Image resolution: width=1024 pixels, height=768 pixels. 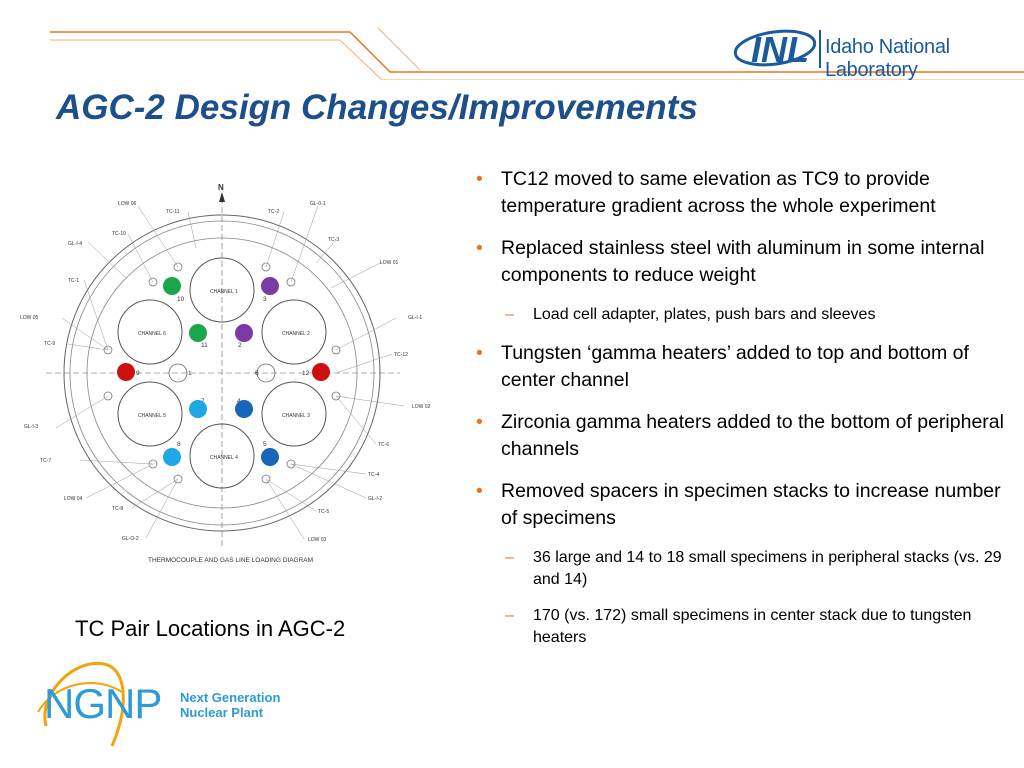 I want to click on diagram-label: GL-0-1, so click(x=318, y=204).